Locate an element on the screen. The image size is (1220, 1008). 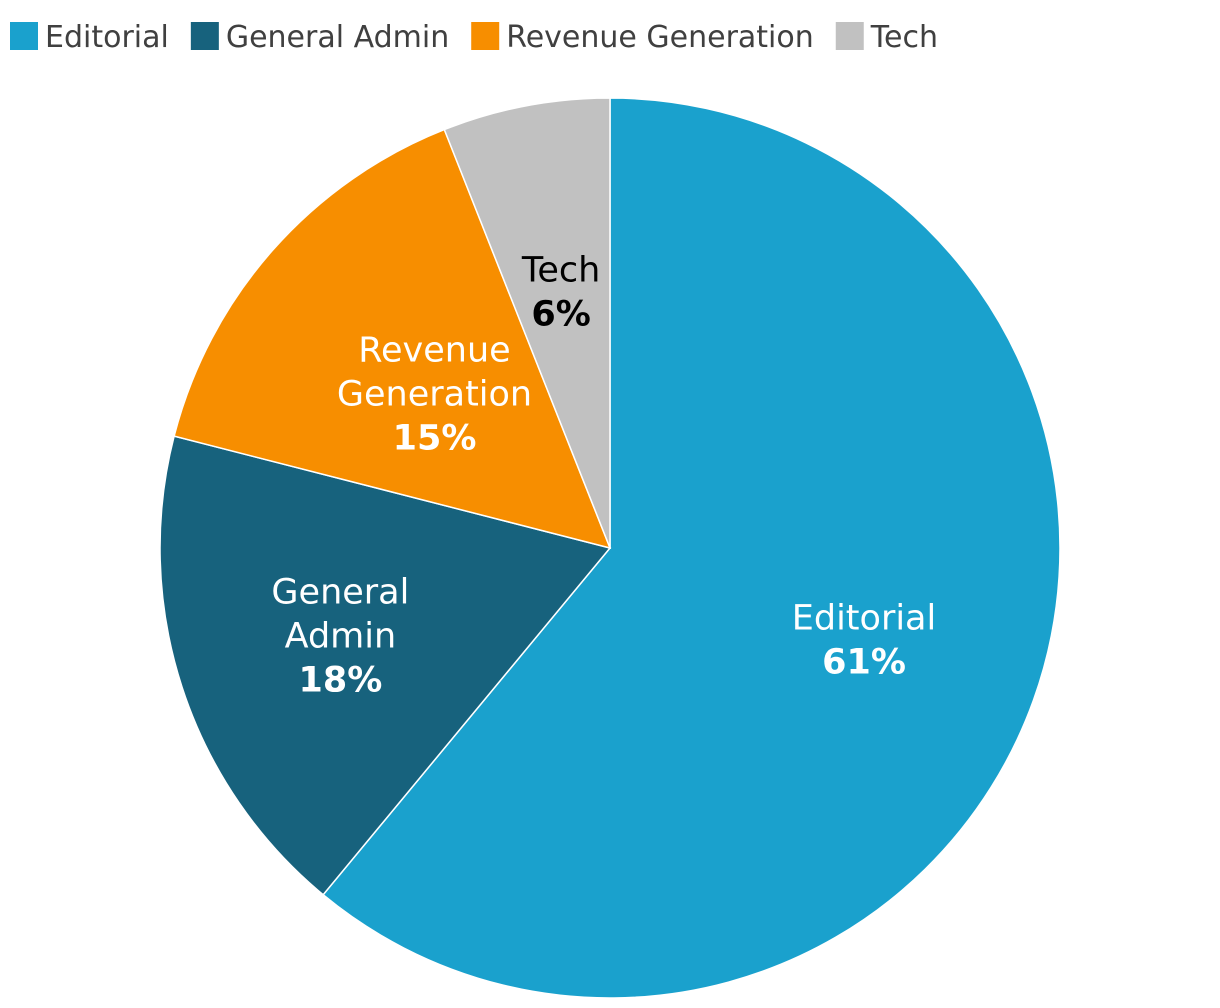
pie-slice-tech is located at coordinates (527, 323).